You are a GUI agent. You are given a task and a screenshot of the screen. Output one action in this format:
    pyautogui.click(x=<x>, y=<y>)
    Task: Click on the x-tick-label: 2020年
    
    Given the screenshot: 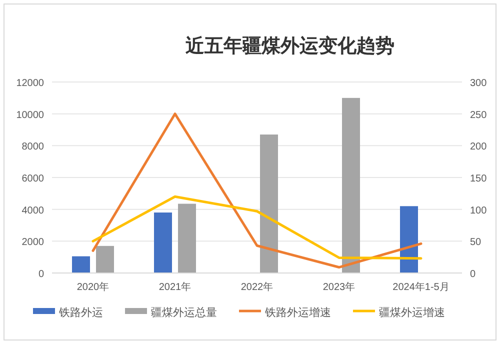 What is the action you would take?
    pyautogui.click(x=93, y=287)
    